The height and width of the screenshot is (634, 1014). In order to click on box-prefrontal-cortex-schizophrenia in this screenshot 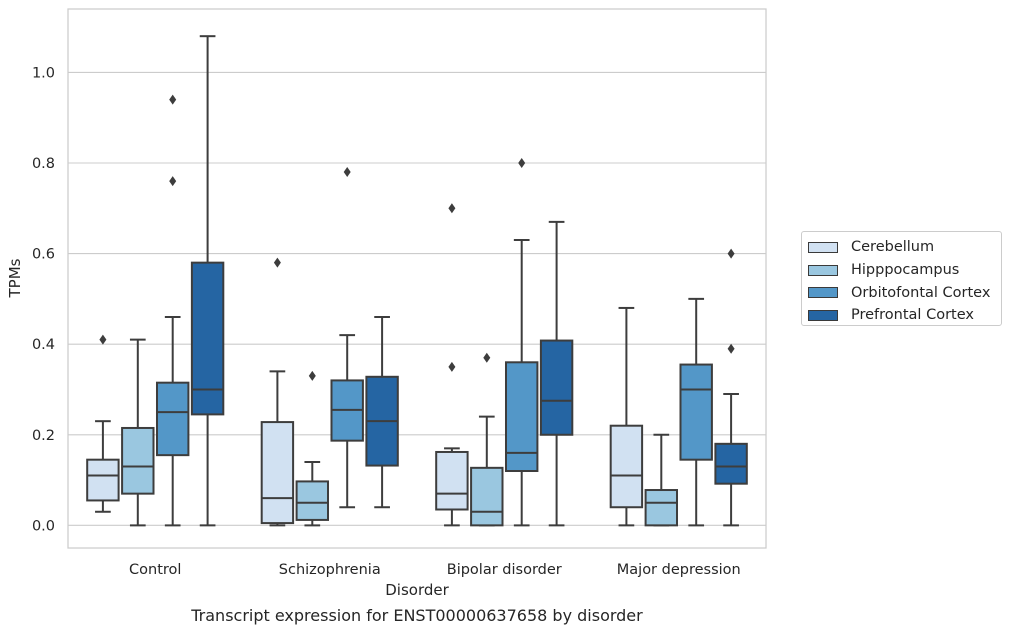, I will do `click(382, 412)`.